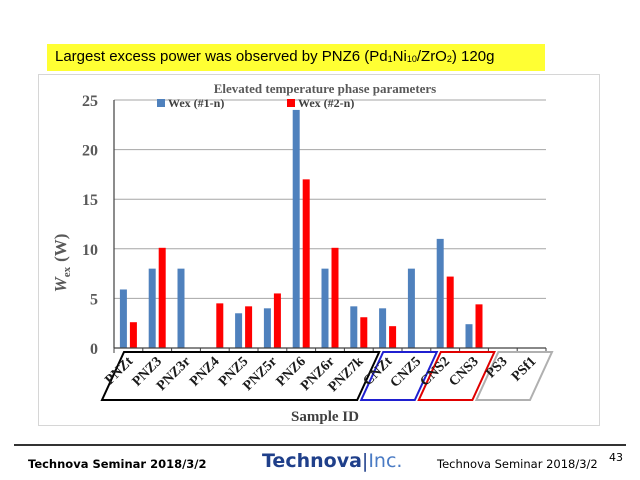 Image resolution: width=640 pixels, height=480 pixels. What do you see at coordinates (120, 371) in the screenshot?
I see `x-tick-label: PNZt` at bounding box center [120, 371].